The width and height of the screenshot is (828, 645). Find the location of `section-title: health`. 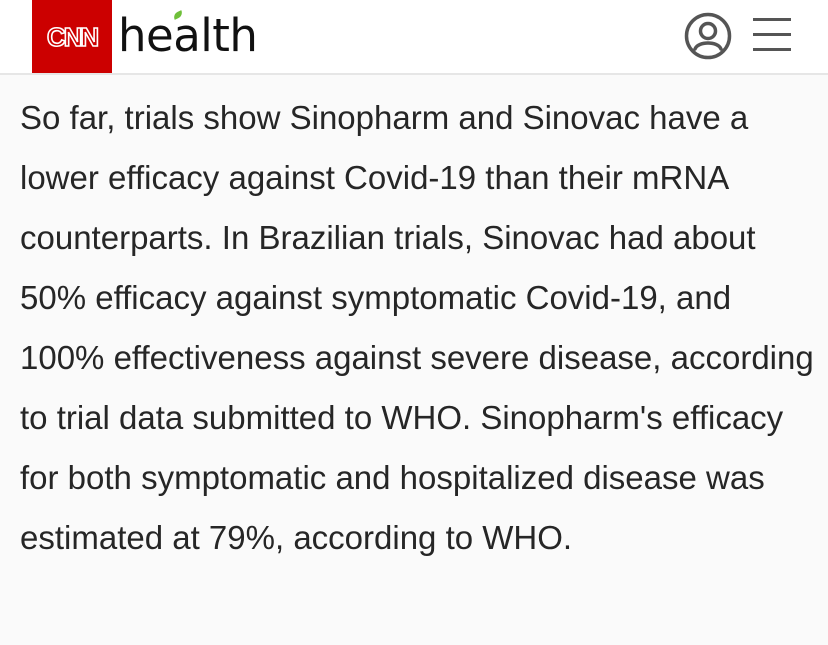

section-title: health is located at coordinates (188, 35).